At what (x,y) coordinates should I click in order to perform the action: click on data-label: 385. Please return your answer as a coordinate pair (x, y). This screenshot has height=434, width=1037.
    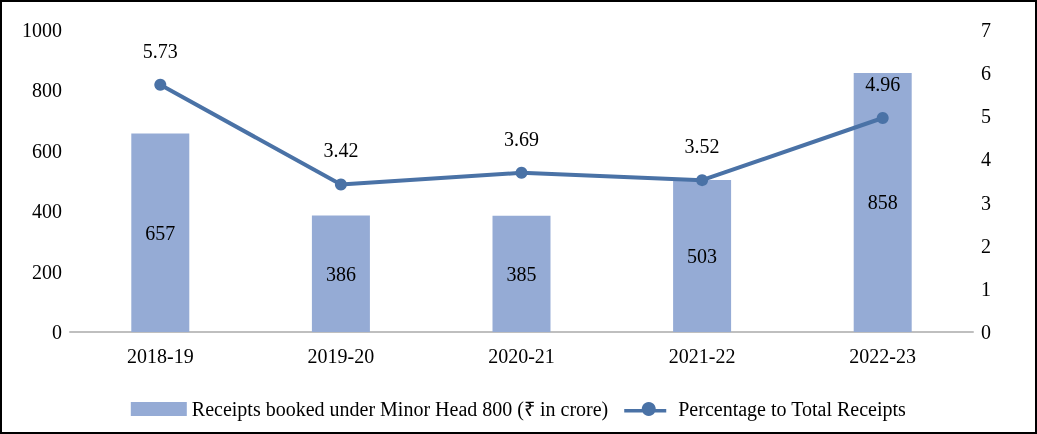
    Looking at the image, I should click on (521, 273).